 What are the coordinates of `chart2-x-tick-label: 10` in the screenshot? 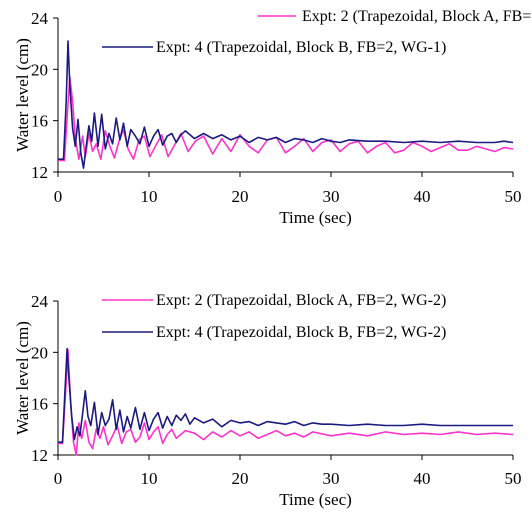 It's located at (149, 478).